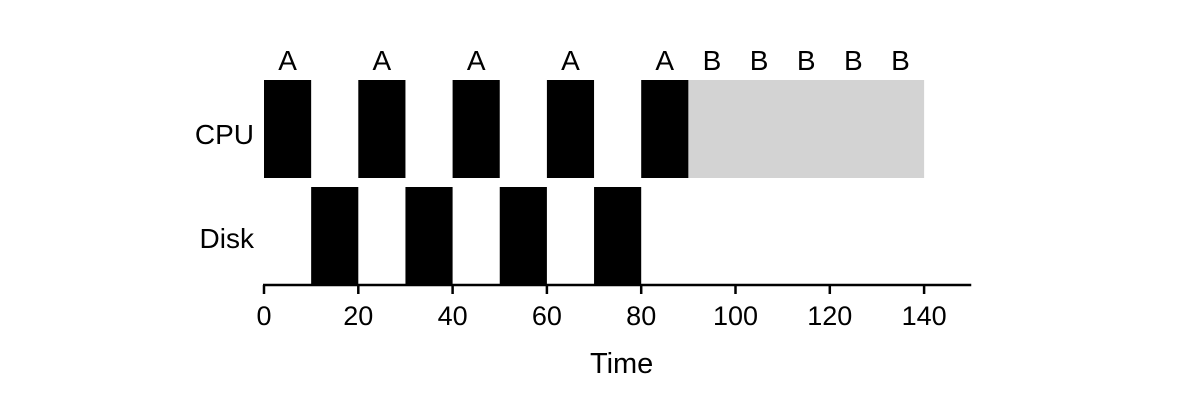 This screenshot has height=401, width=1178. What do you see at coordinates (570, 60) in the screenshot?
I see `bar-label-a-60: A` at bounding box center [570, 60].